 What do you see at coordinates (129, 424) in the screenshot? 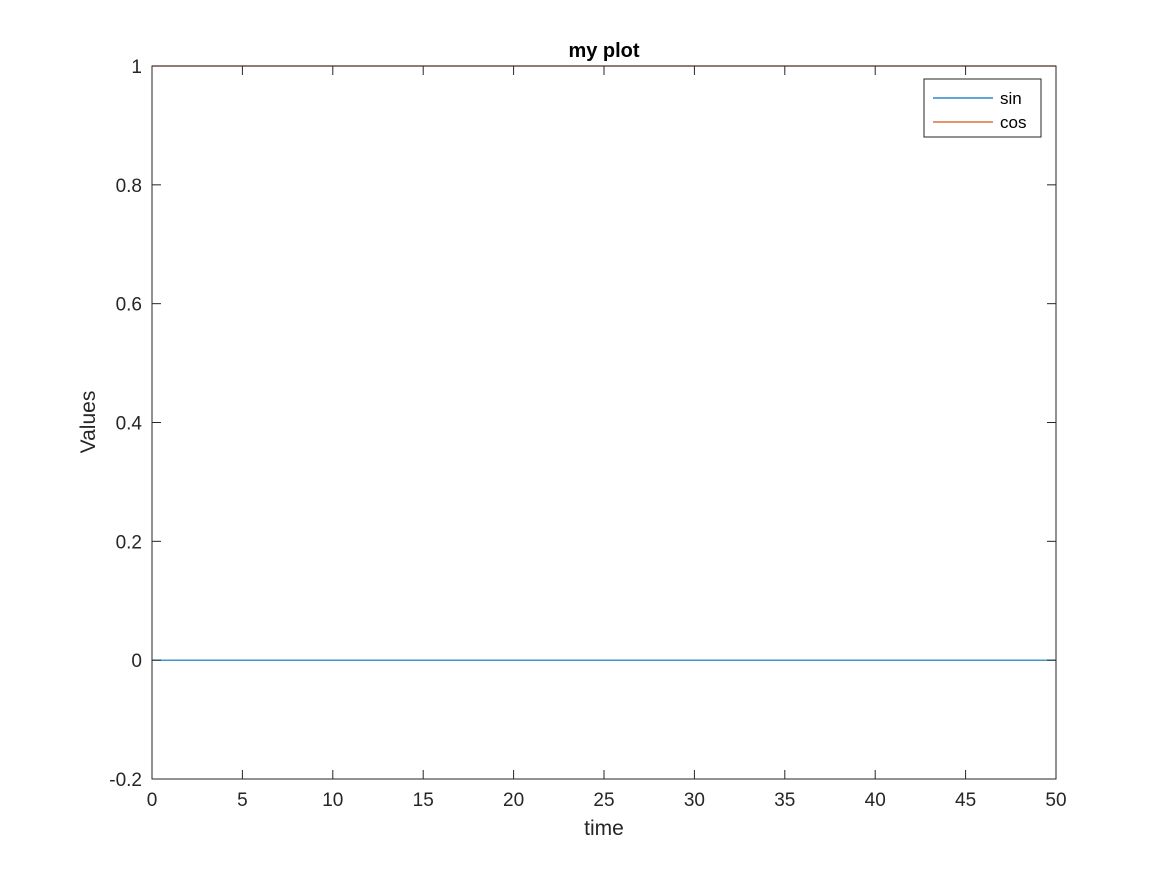
I see `y-tick-label: 0.4` at bounding box center [129, 424].